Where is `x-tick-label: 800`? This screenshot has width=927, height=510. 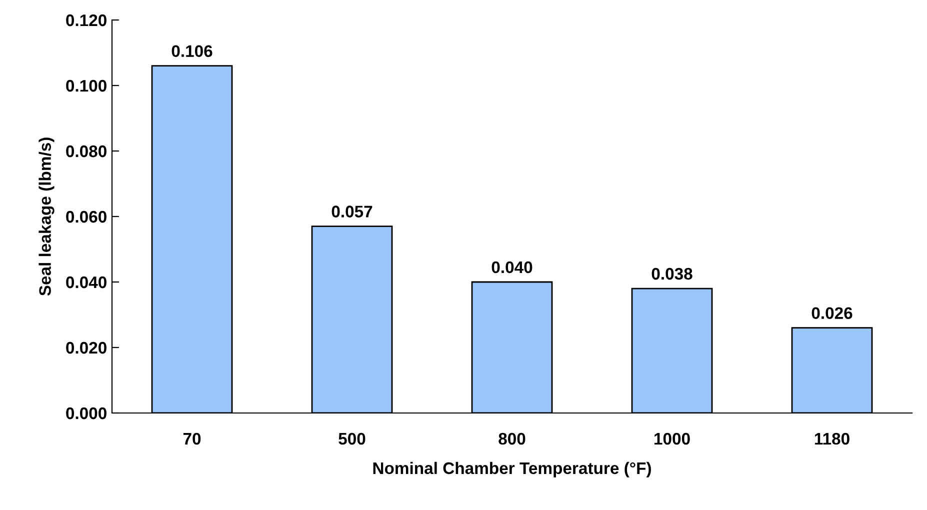
x-tick-label: 800 is located at coordinates (512, 438).